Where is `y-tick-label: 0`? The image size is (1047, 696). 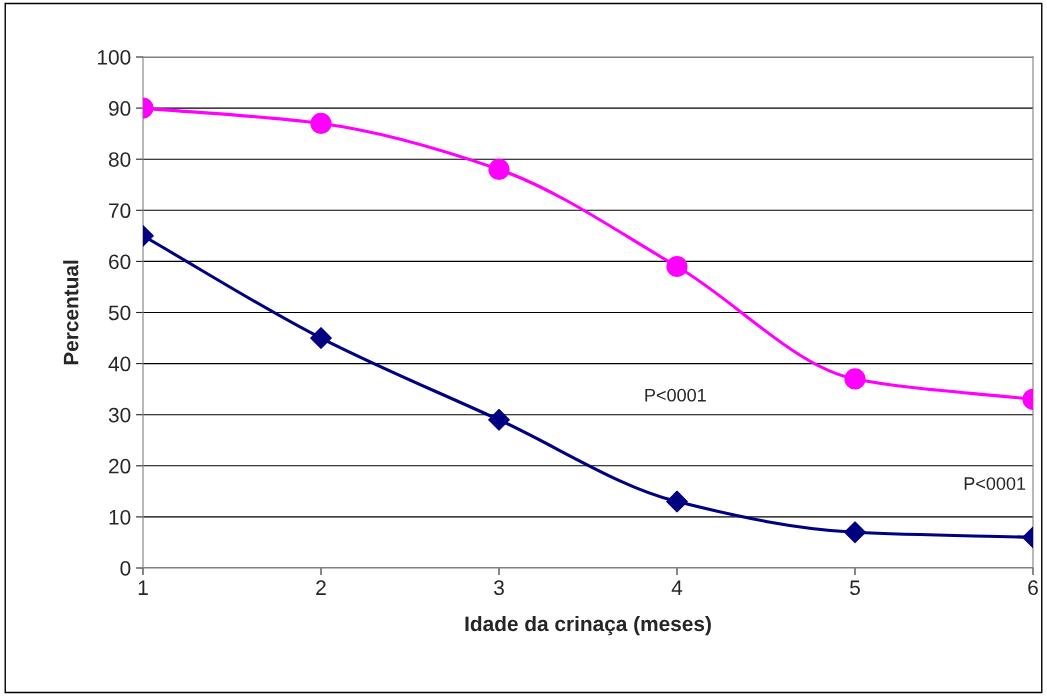 y-tick-label: 0 is located at coordinates (125, 568).